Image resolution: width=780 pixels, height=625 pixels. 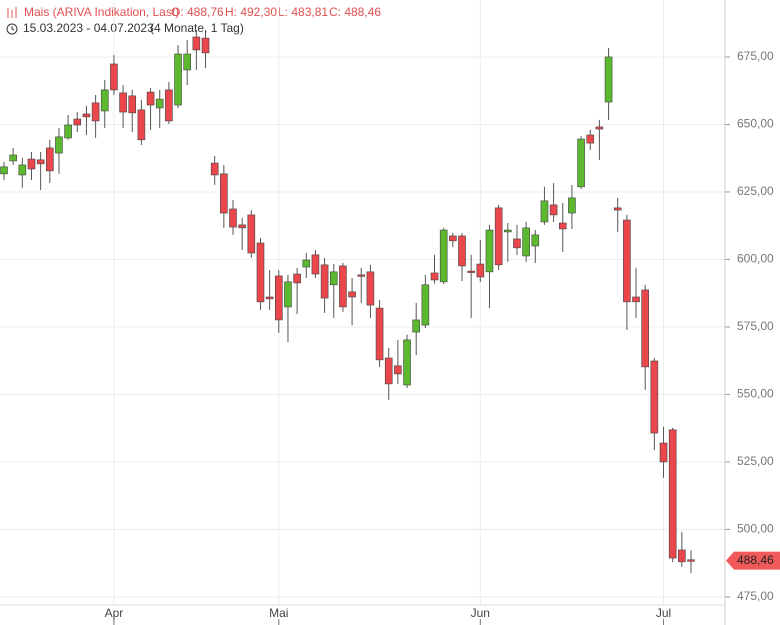 I want to click on x-tick-label: Jun, so click(x=480, y=613).